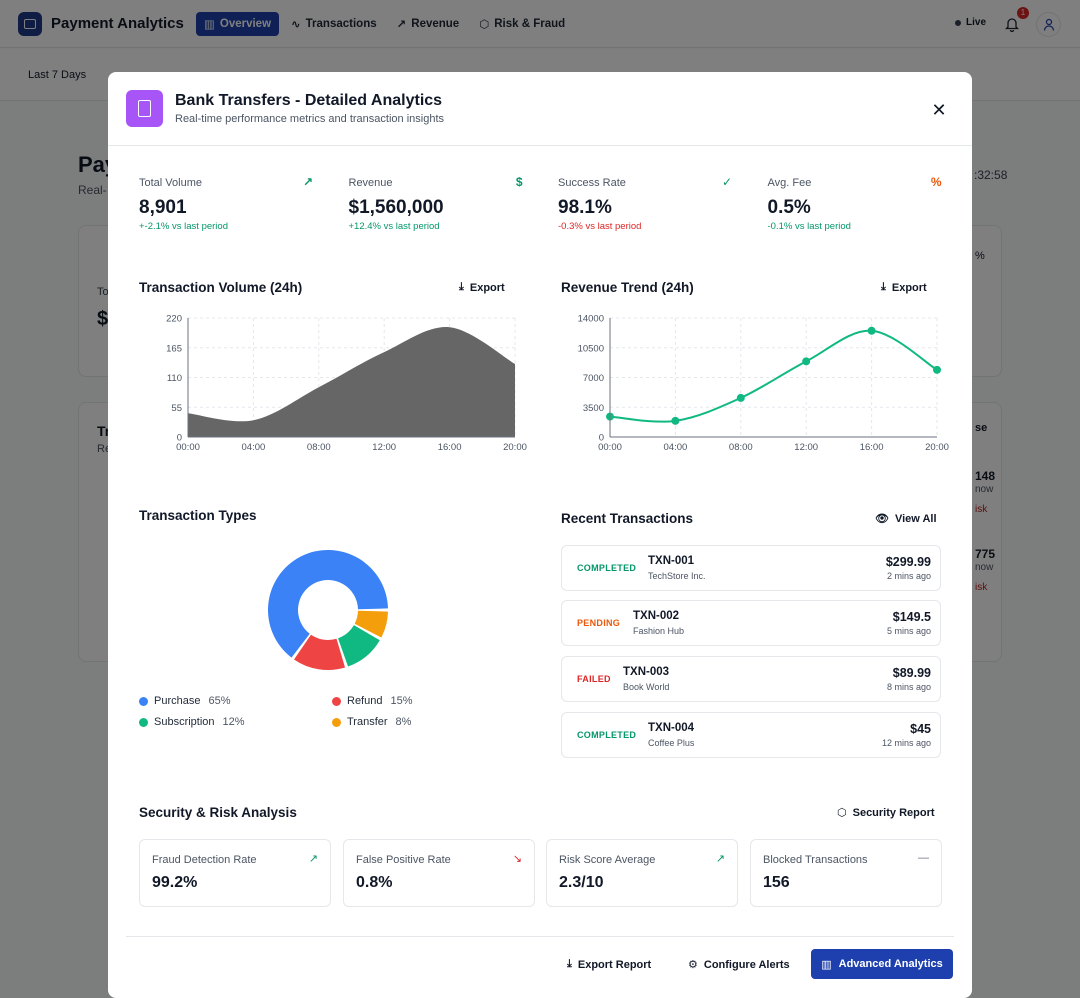  Describe the element at coordinates (599, 623) in the screenshot. I see `status-badge: PENDING` at that location.